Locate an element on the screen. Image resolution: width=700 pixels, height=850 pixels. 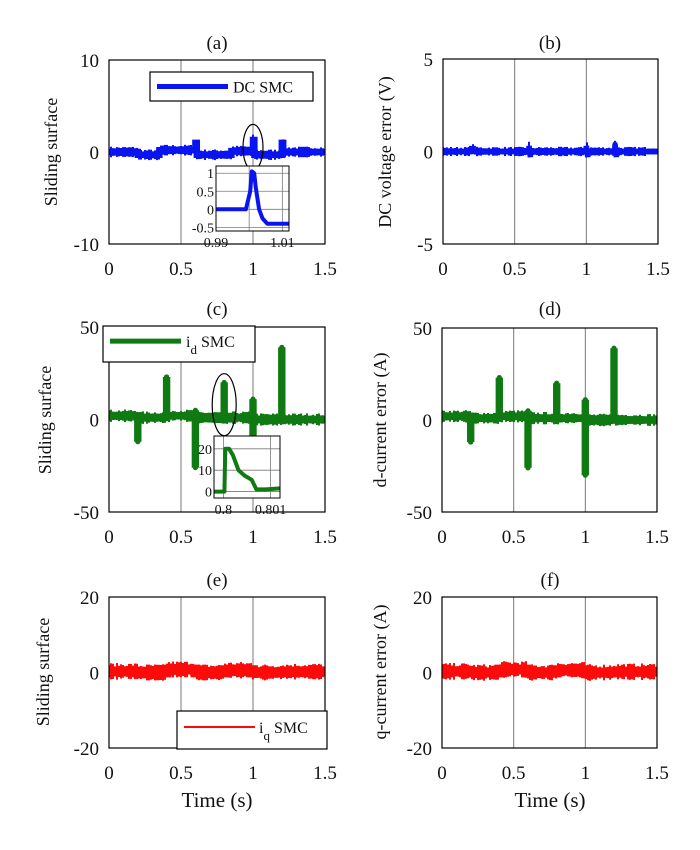
legend: iq SMC is located at coordinates (252, 730).